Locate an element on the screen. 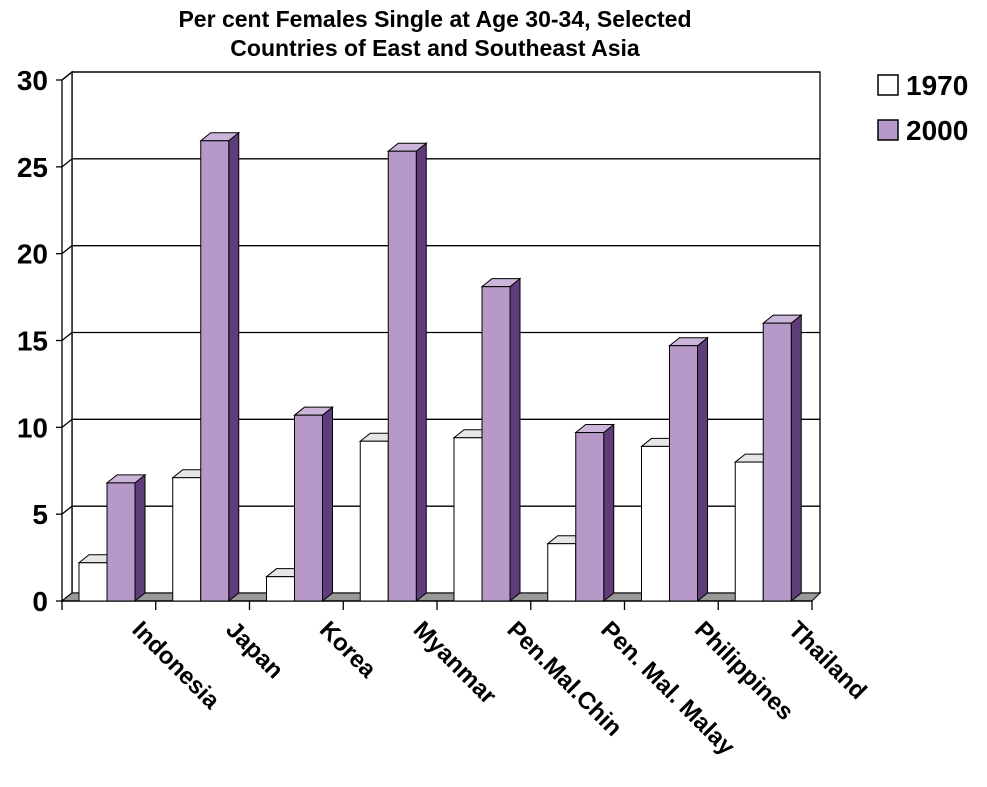 The width and height of the screenshot is (987, 787). y-tick-label: 0 is located at coordinates (40, 601).